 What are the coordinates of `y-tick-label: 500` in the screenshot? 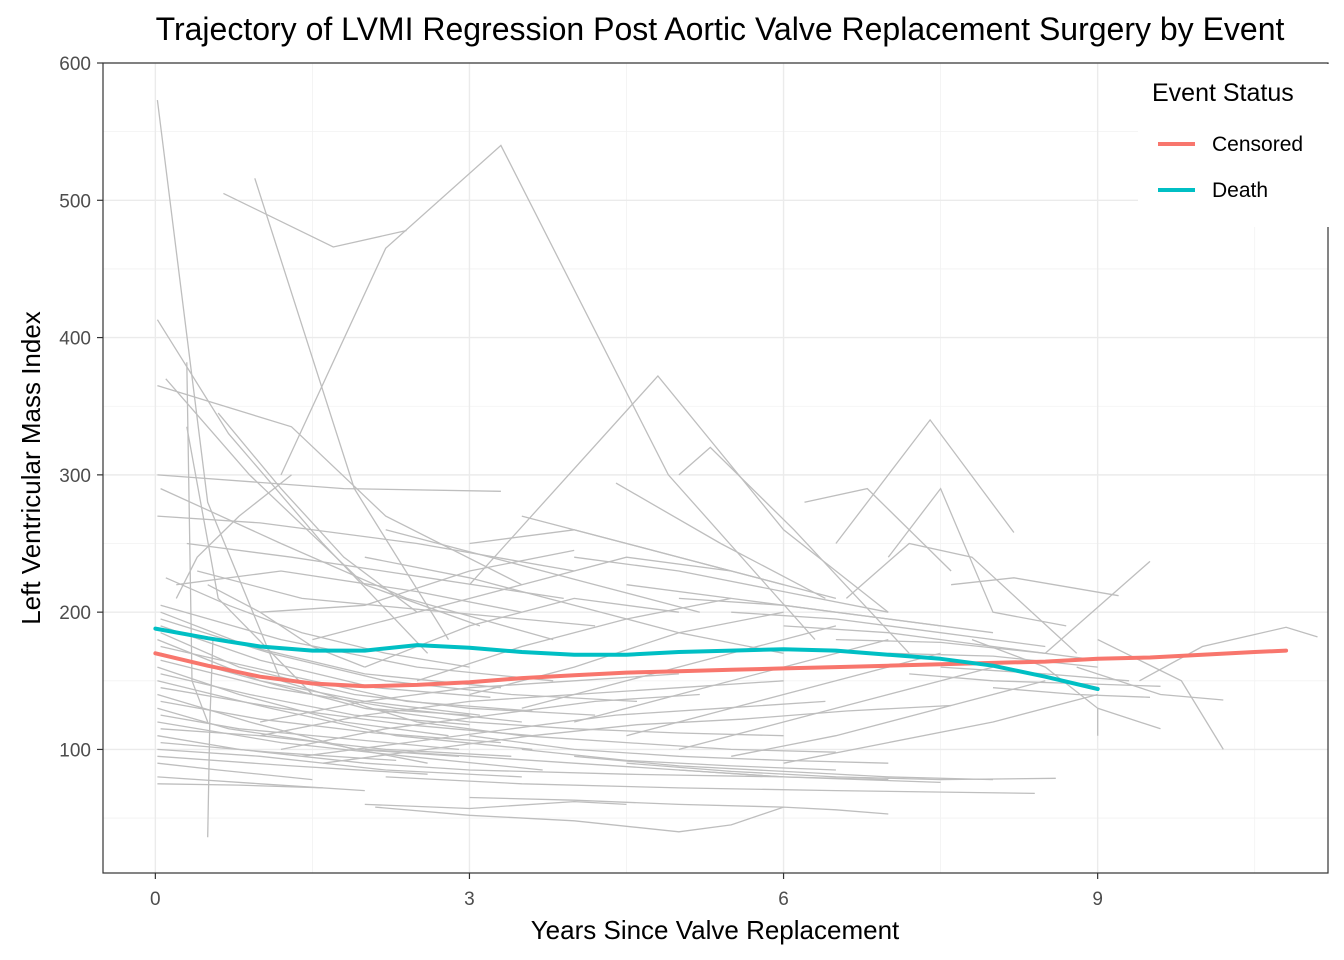 It's located at (75, 201).